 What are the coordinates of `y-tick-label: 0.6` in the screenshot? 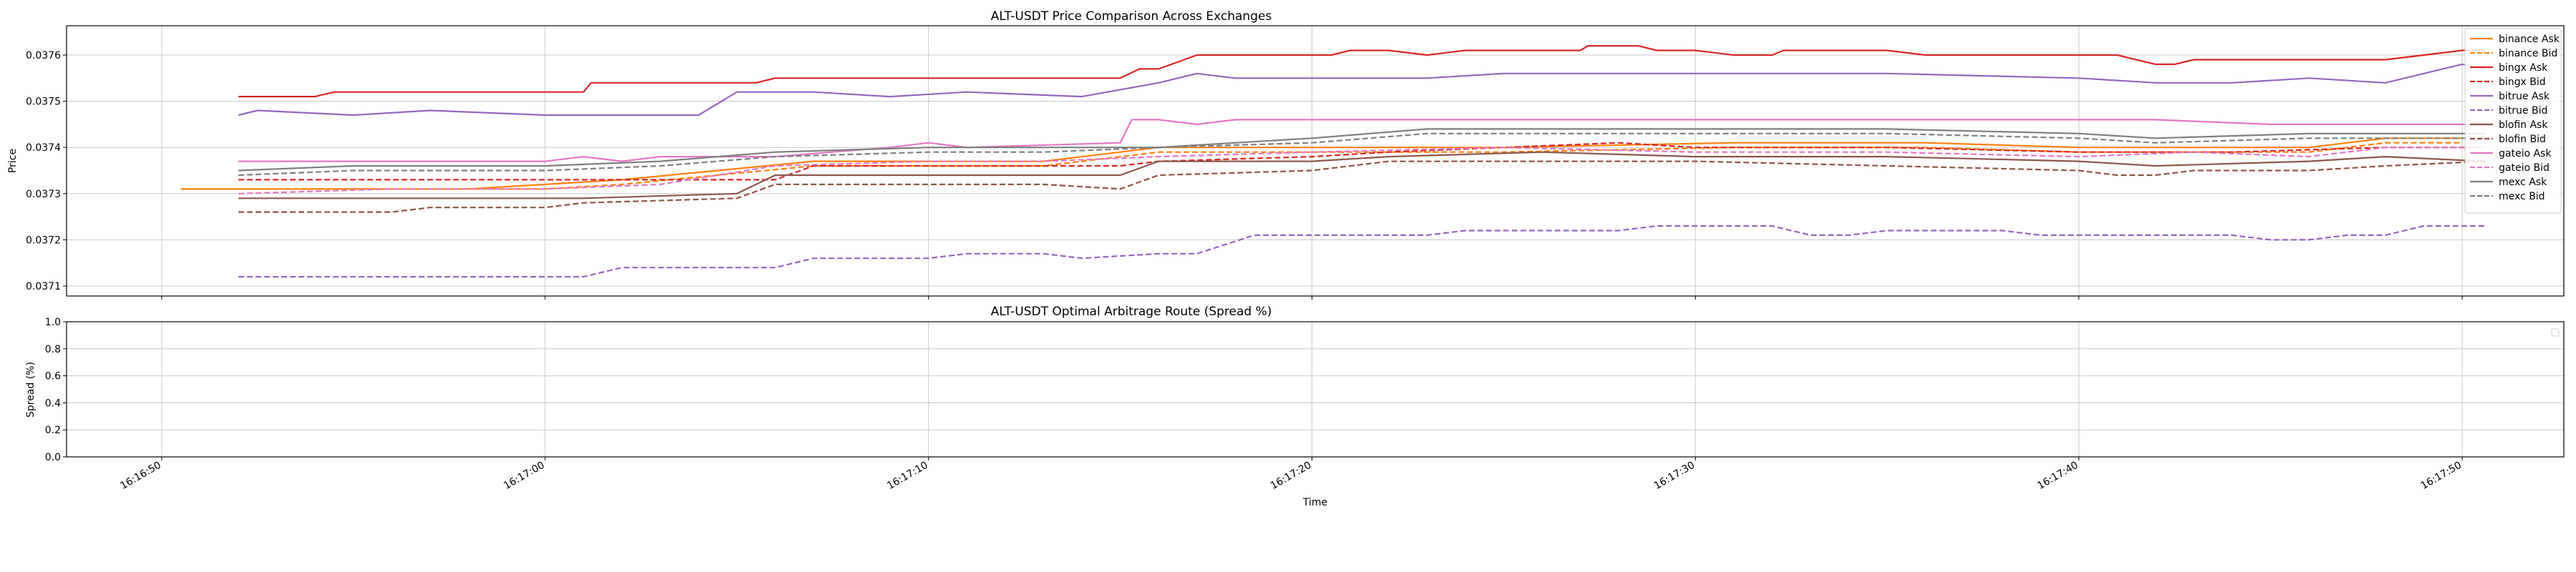 It's located at (53, 377).